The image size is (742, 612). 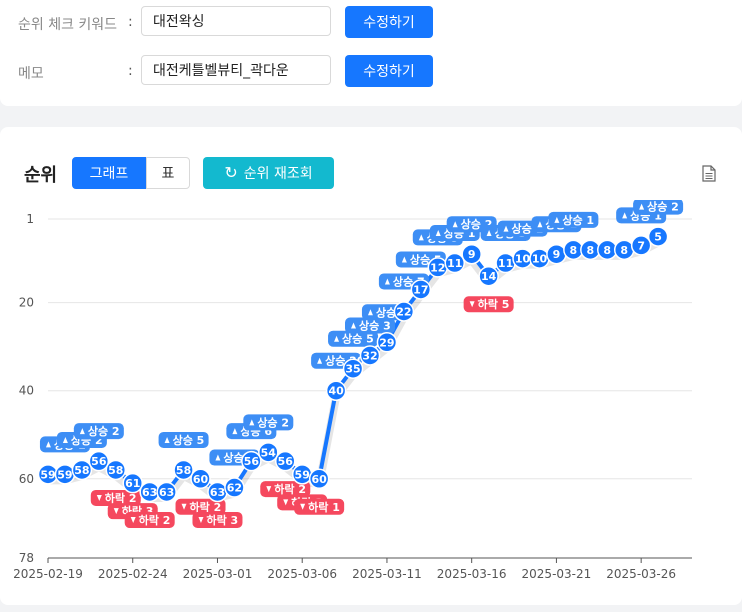 I want to click on data-label: 10, so click(x=523, y=259).